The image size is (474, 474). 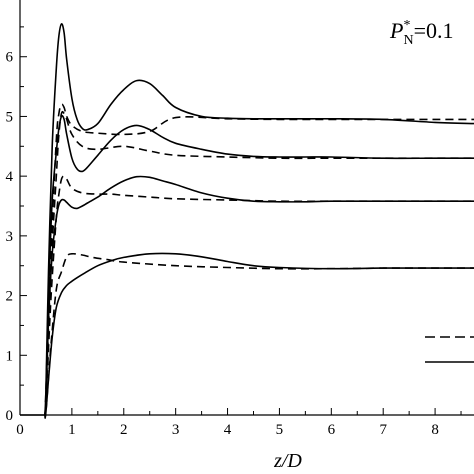 What do you see at coordinates (10, 416) in the screenshot?
I see `y-tick-label: 0` at bounding box center [10, 416].